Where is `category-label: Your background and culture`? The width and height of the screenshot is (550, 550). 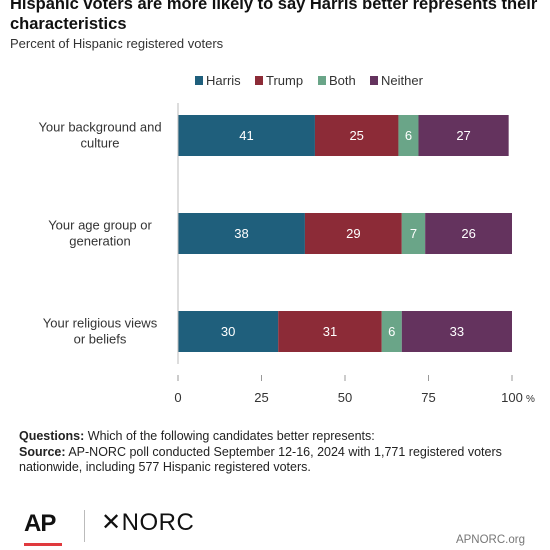 category-label: Your background and culture is located at coordinates (99, 135).